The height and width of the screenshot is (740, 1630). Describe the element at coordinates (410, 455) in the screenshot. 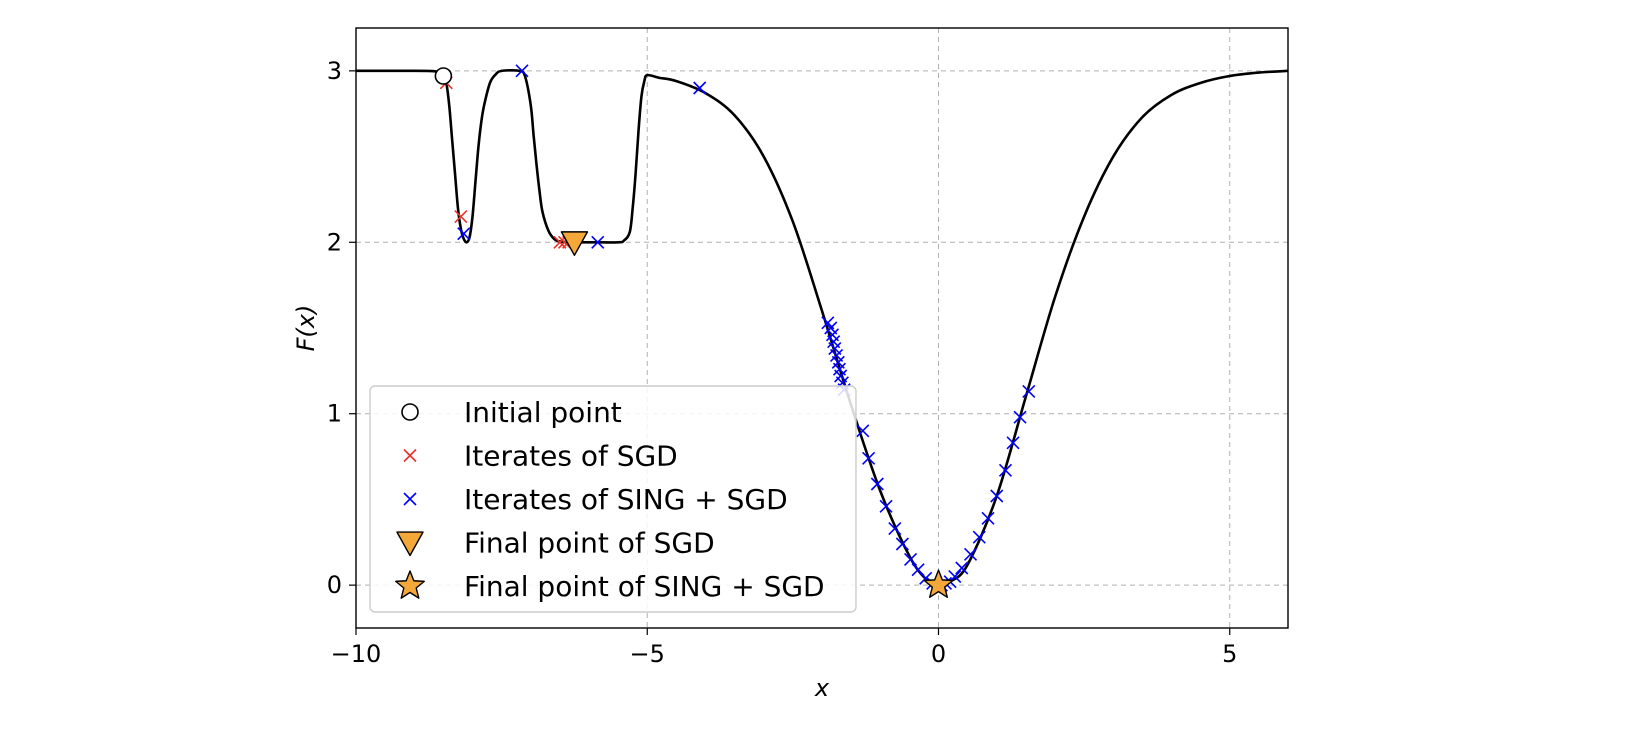

I see `legend-red-x-icon` at that location.